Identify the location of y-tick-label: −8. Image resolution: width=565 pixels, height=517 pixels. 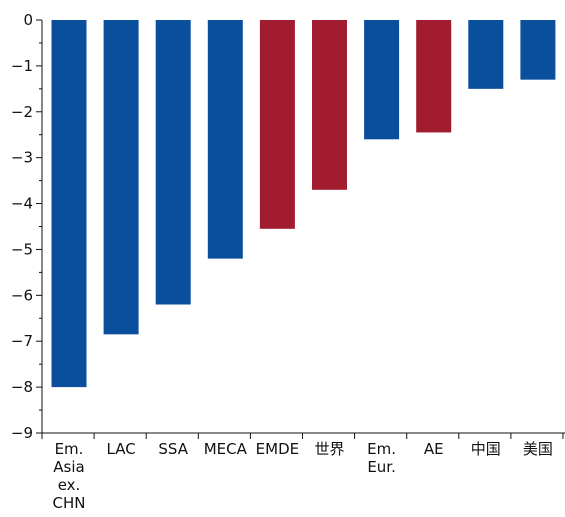
(22, 387).